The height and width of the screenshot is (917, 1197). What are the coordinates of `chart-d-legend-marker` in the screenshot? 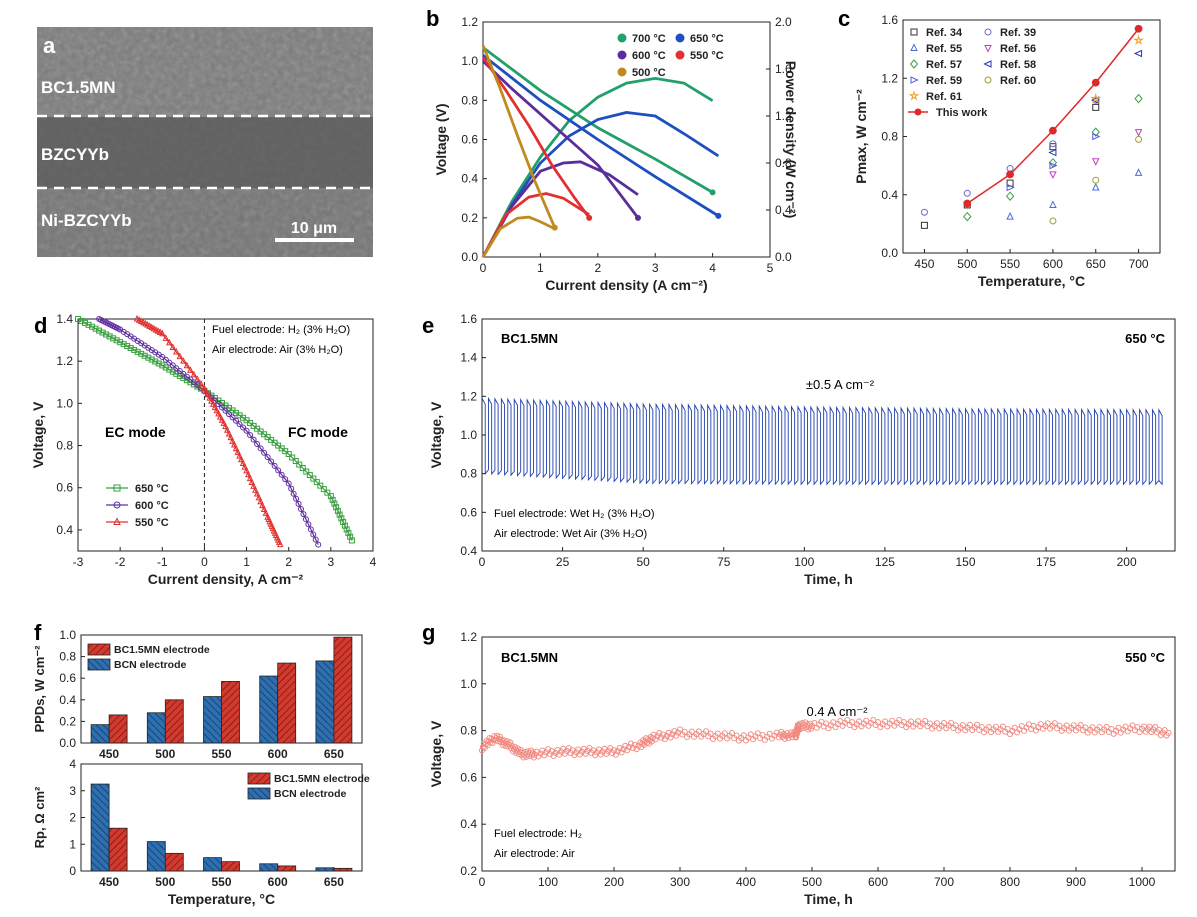 It's located at (117, 488).